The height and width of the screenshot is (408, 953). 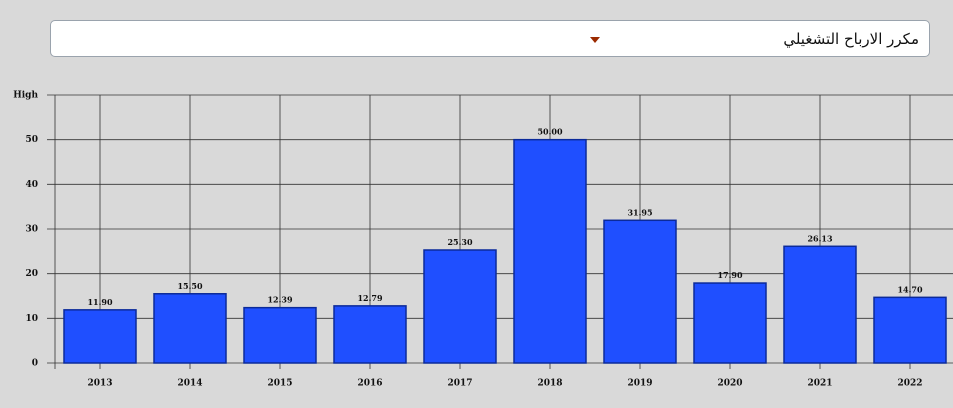 What do you see at coordinates (279, 384) in the screenshot?
I see `x-tick-label: 2015` at bounding box center [279, 384].